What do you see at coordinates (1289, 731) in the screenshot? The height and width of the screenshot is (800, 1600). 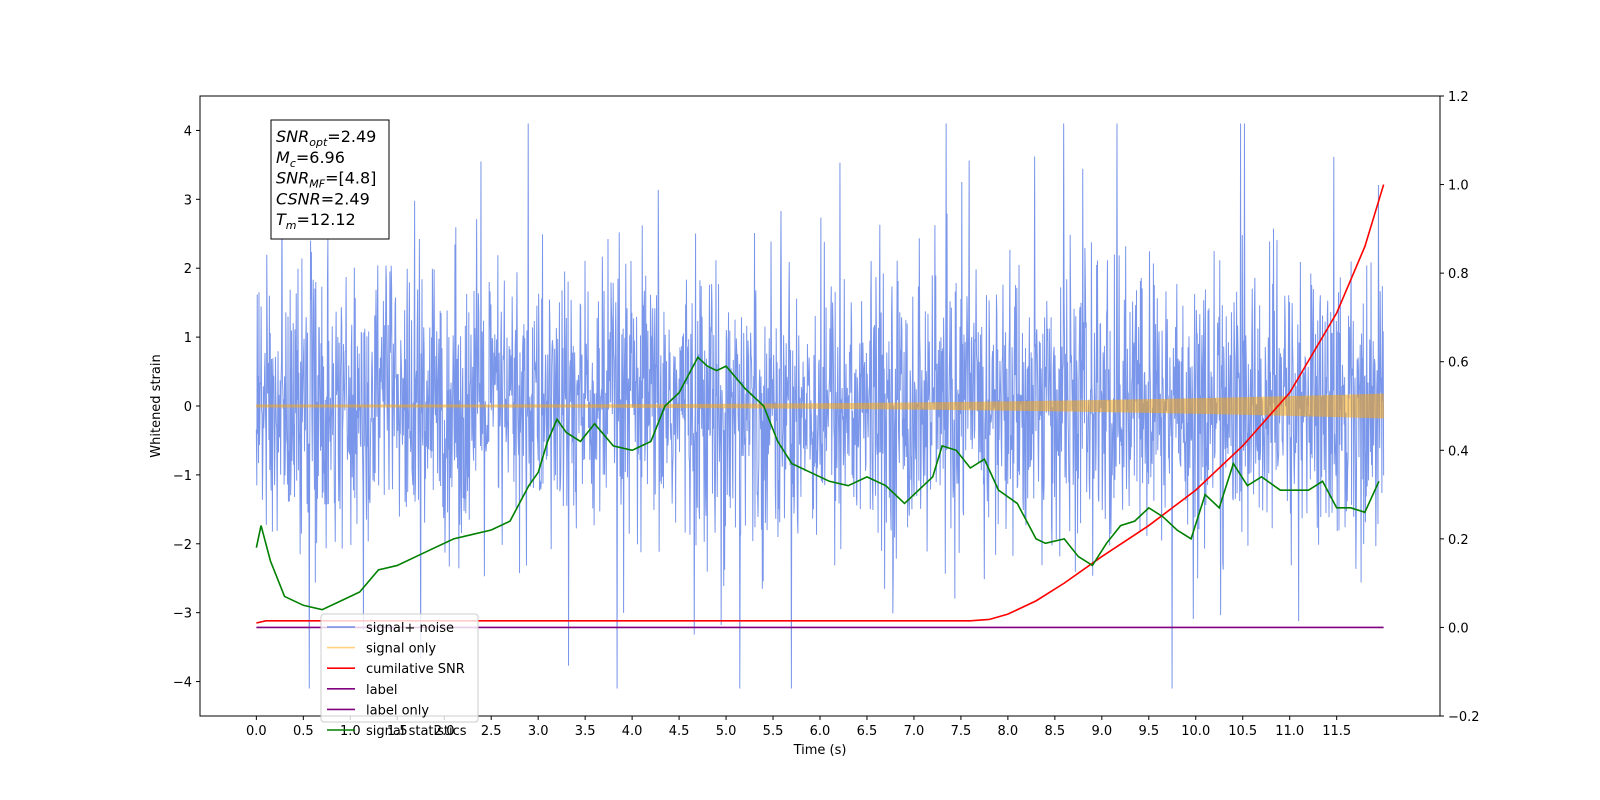 I see `x-tick-label: 11.0` at bounding box center [1289, 731].